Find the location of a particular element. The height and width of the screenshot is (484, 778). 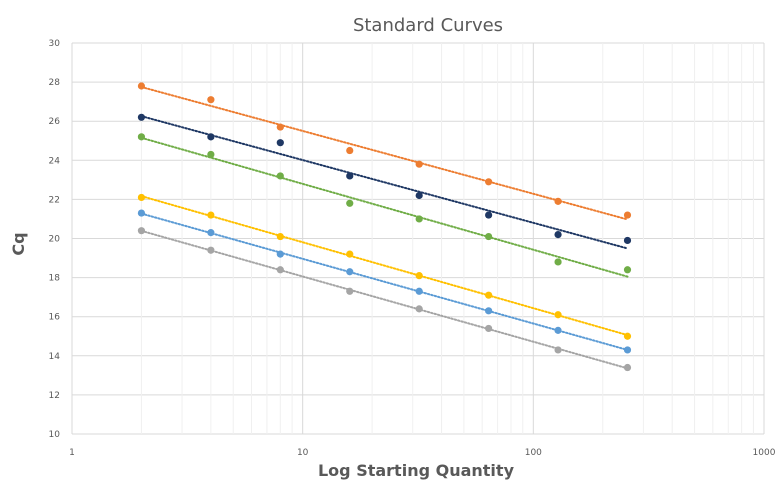

y-tick-label: 16 is located at coordinates (55, 318).